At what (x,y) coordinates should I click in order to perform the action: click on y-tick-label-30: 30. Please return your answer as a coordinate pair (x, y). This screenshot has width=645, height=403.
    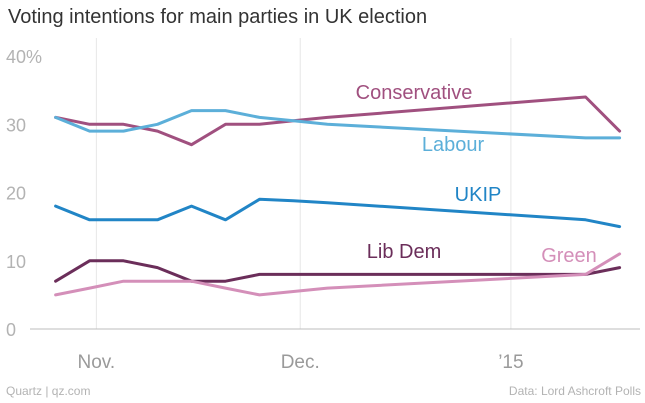
    Looking at the image, I should click on (16, 125).